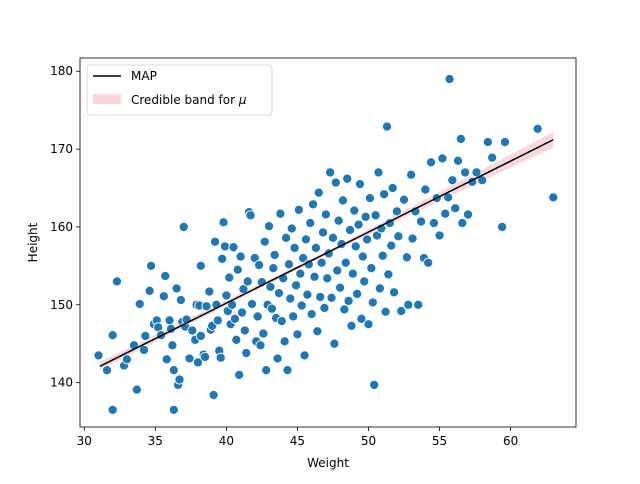  I want to click on legend-band-swatch, so click(107, 99).